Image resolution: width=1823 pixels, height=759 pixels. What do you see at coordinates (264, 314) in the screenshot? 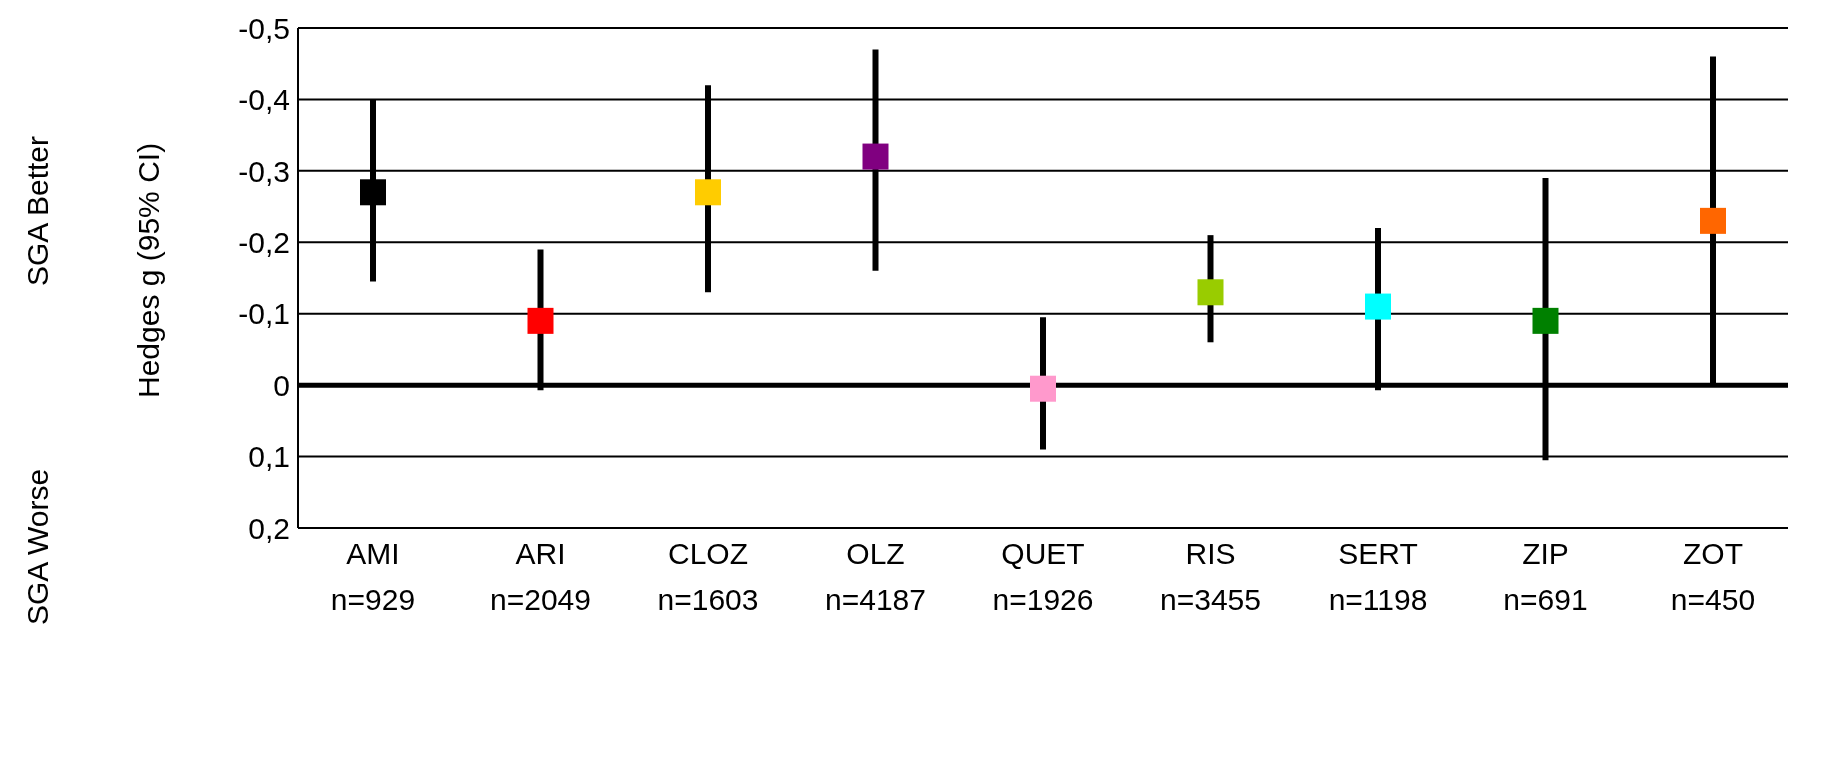
I see `y-tick-label: -0,1` at bounding box center [264, 314].